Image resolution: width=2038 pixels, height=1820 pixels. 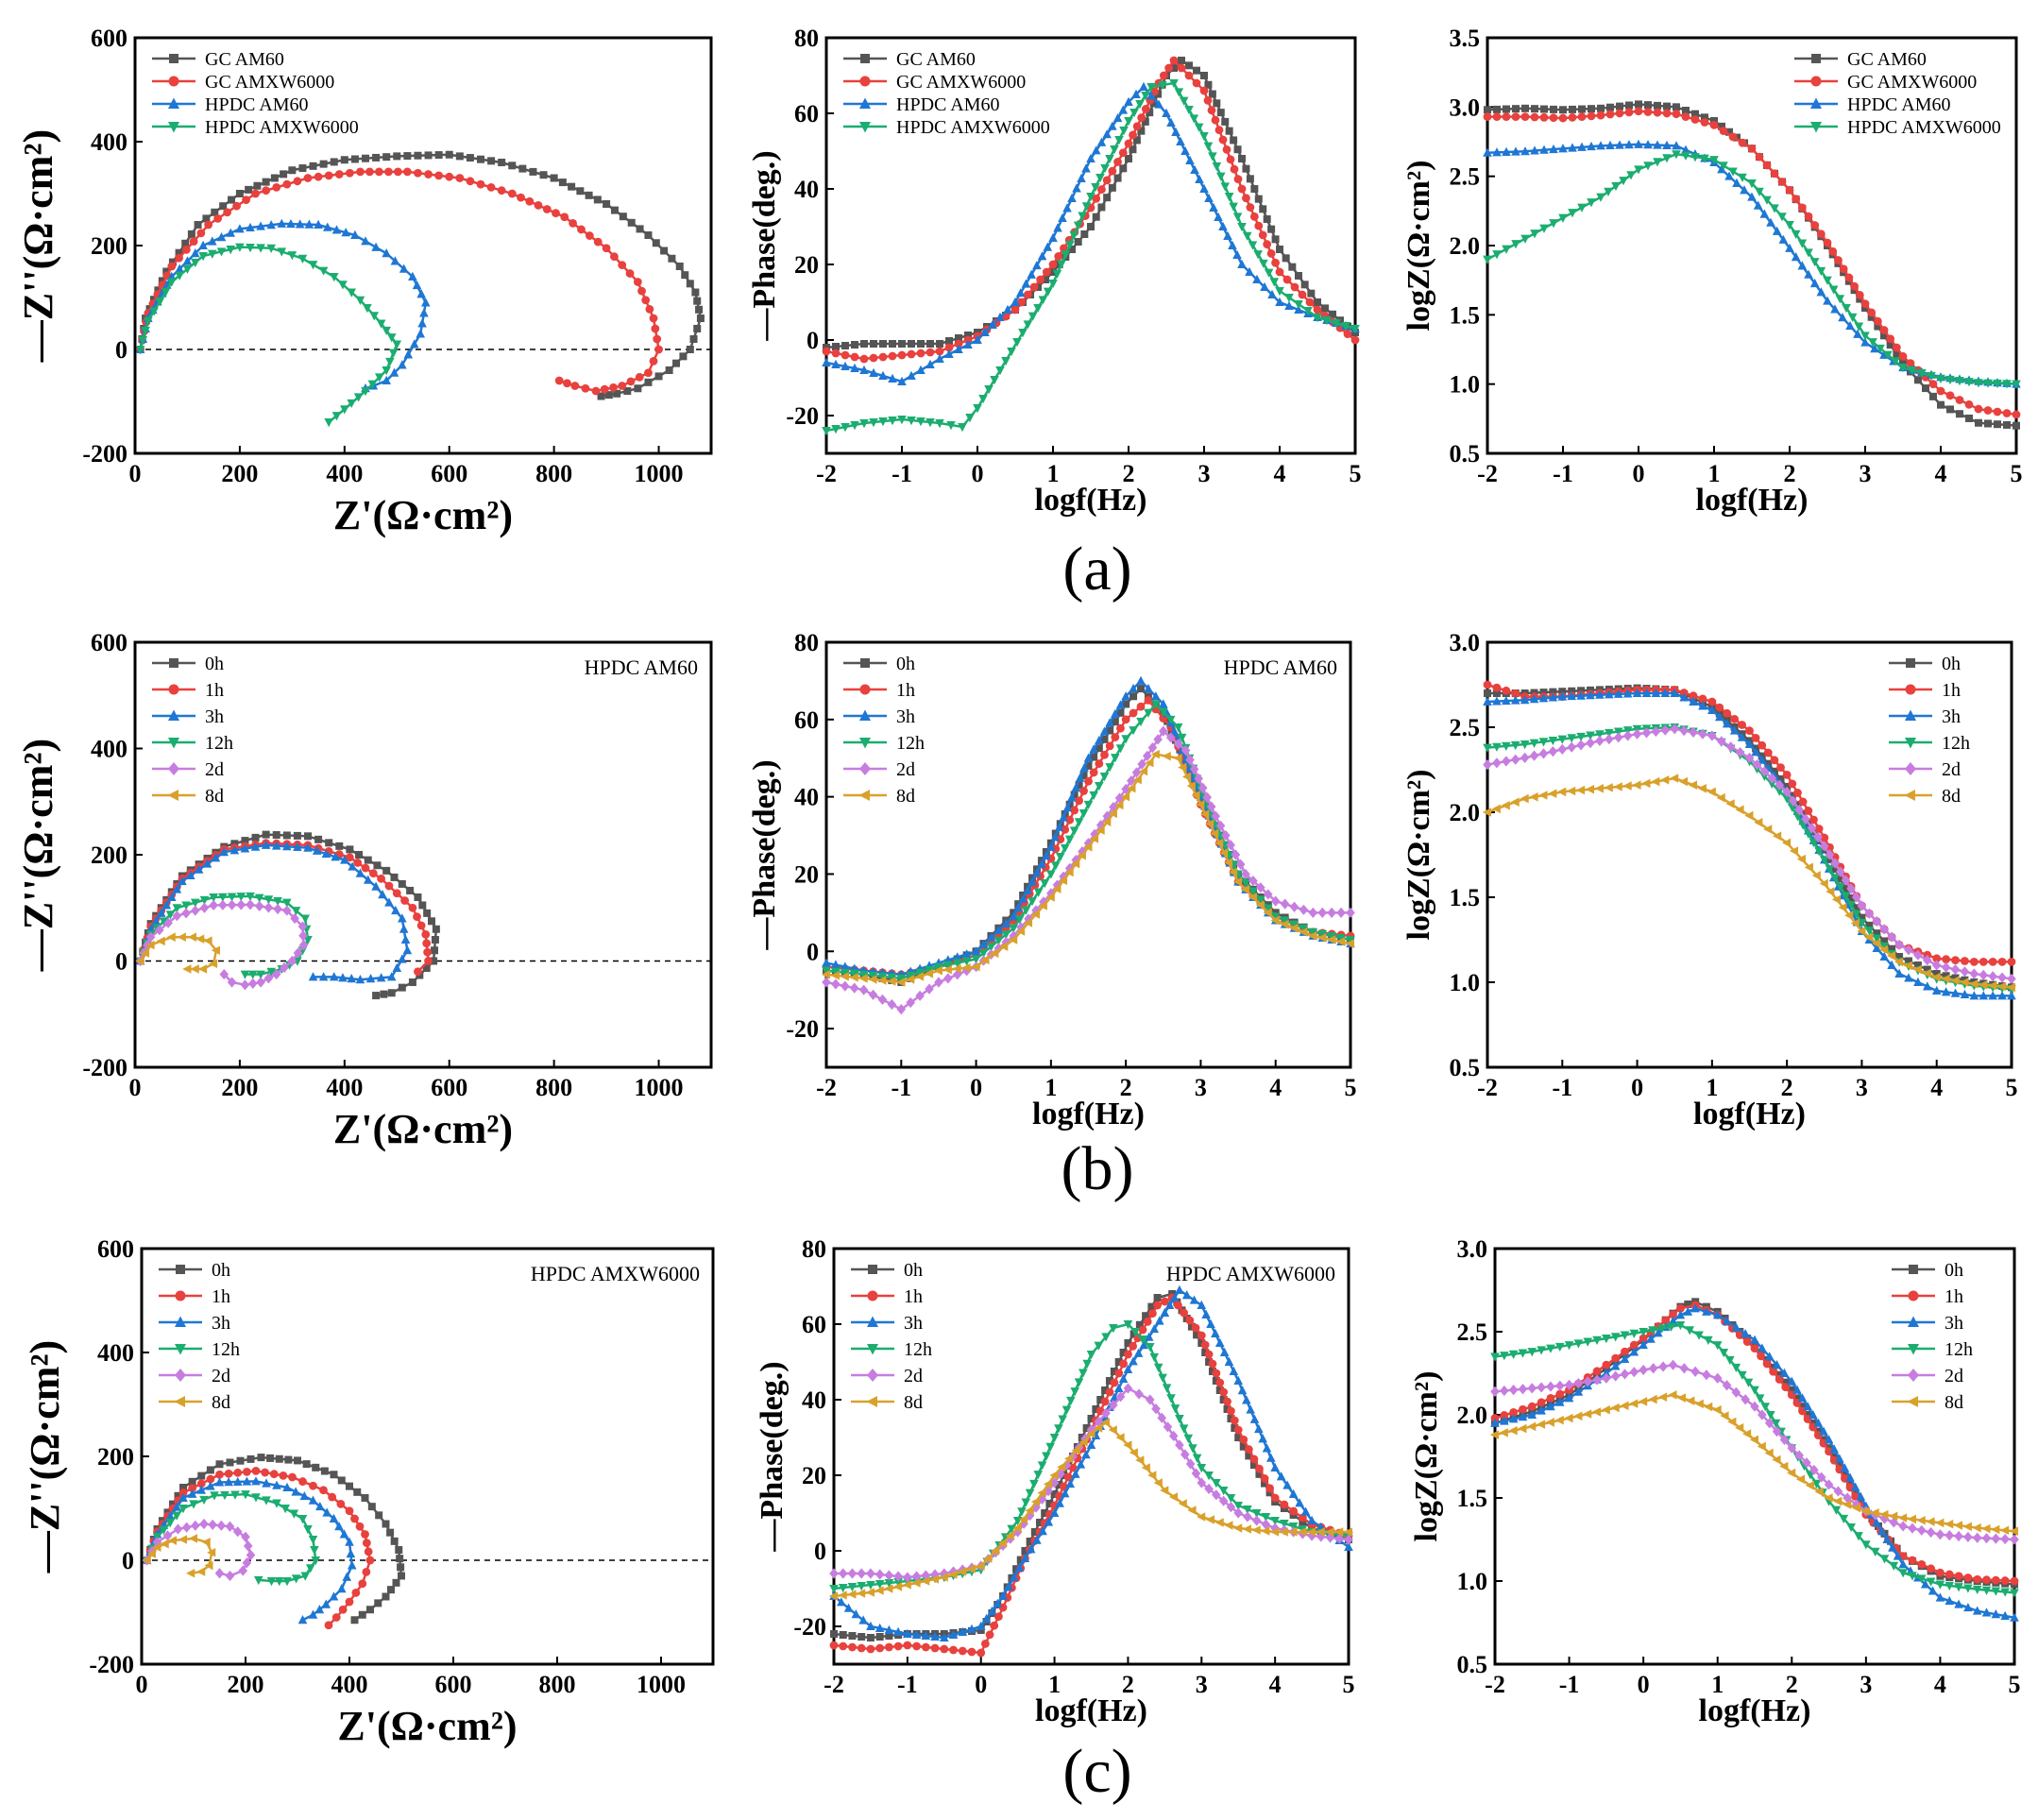 I want to click on legend-item: 3h, so click(x=188, y=716).